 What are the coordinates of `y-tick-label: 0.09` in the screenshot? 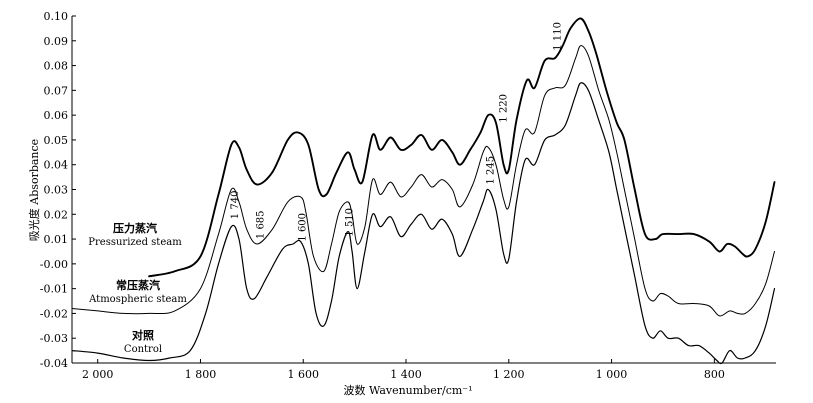 It's located at (56, 41).